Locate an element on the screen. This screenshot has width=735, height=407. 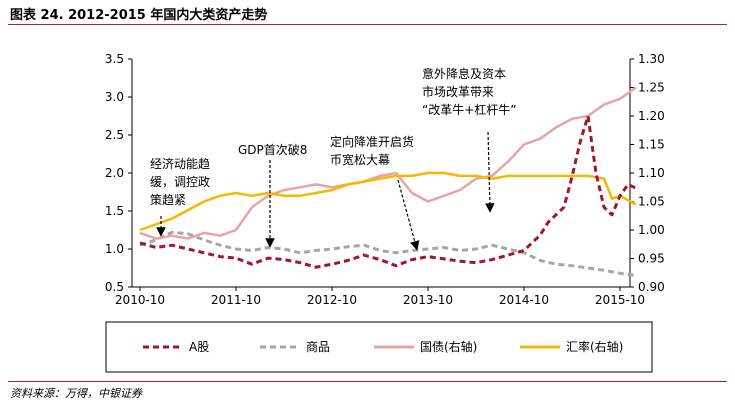
legend-label: 汇率(右轴) is located at coordinates (594, 346).